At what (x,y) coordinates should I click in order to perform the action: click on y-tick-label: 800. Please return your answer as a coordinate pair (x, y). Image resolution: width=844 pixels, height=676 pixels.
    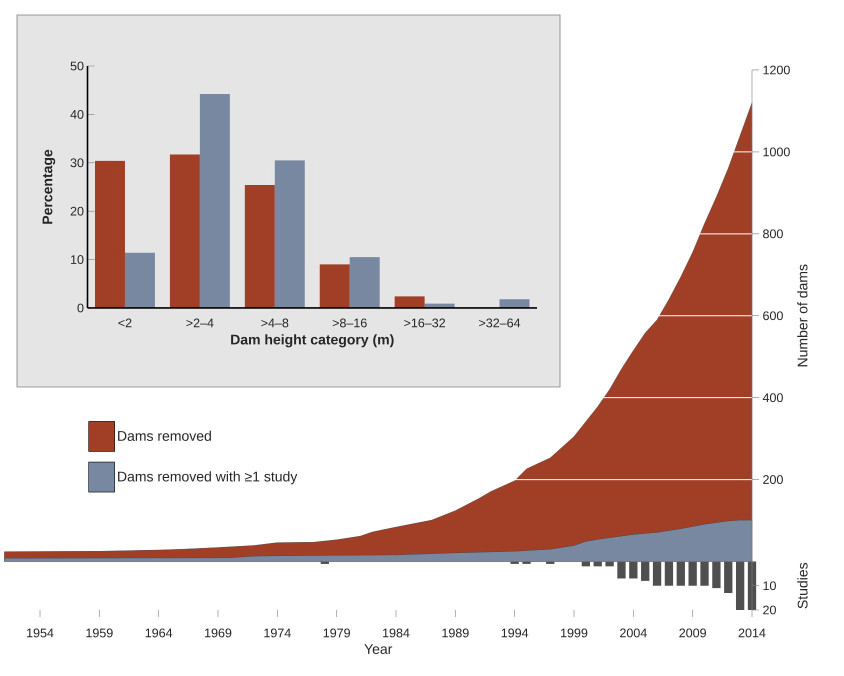
    Looking at the image, I should click on (773, 233).